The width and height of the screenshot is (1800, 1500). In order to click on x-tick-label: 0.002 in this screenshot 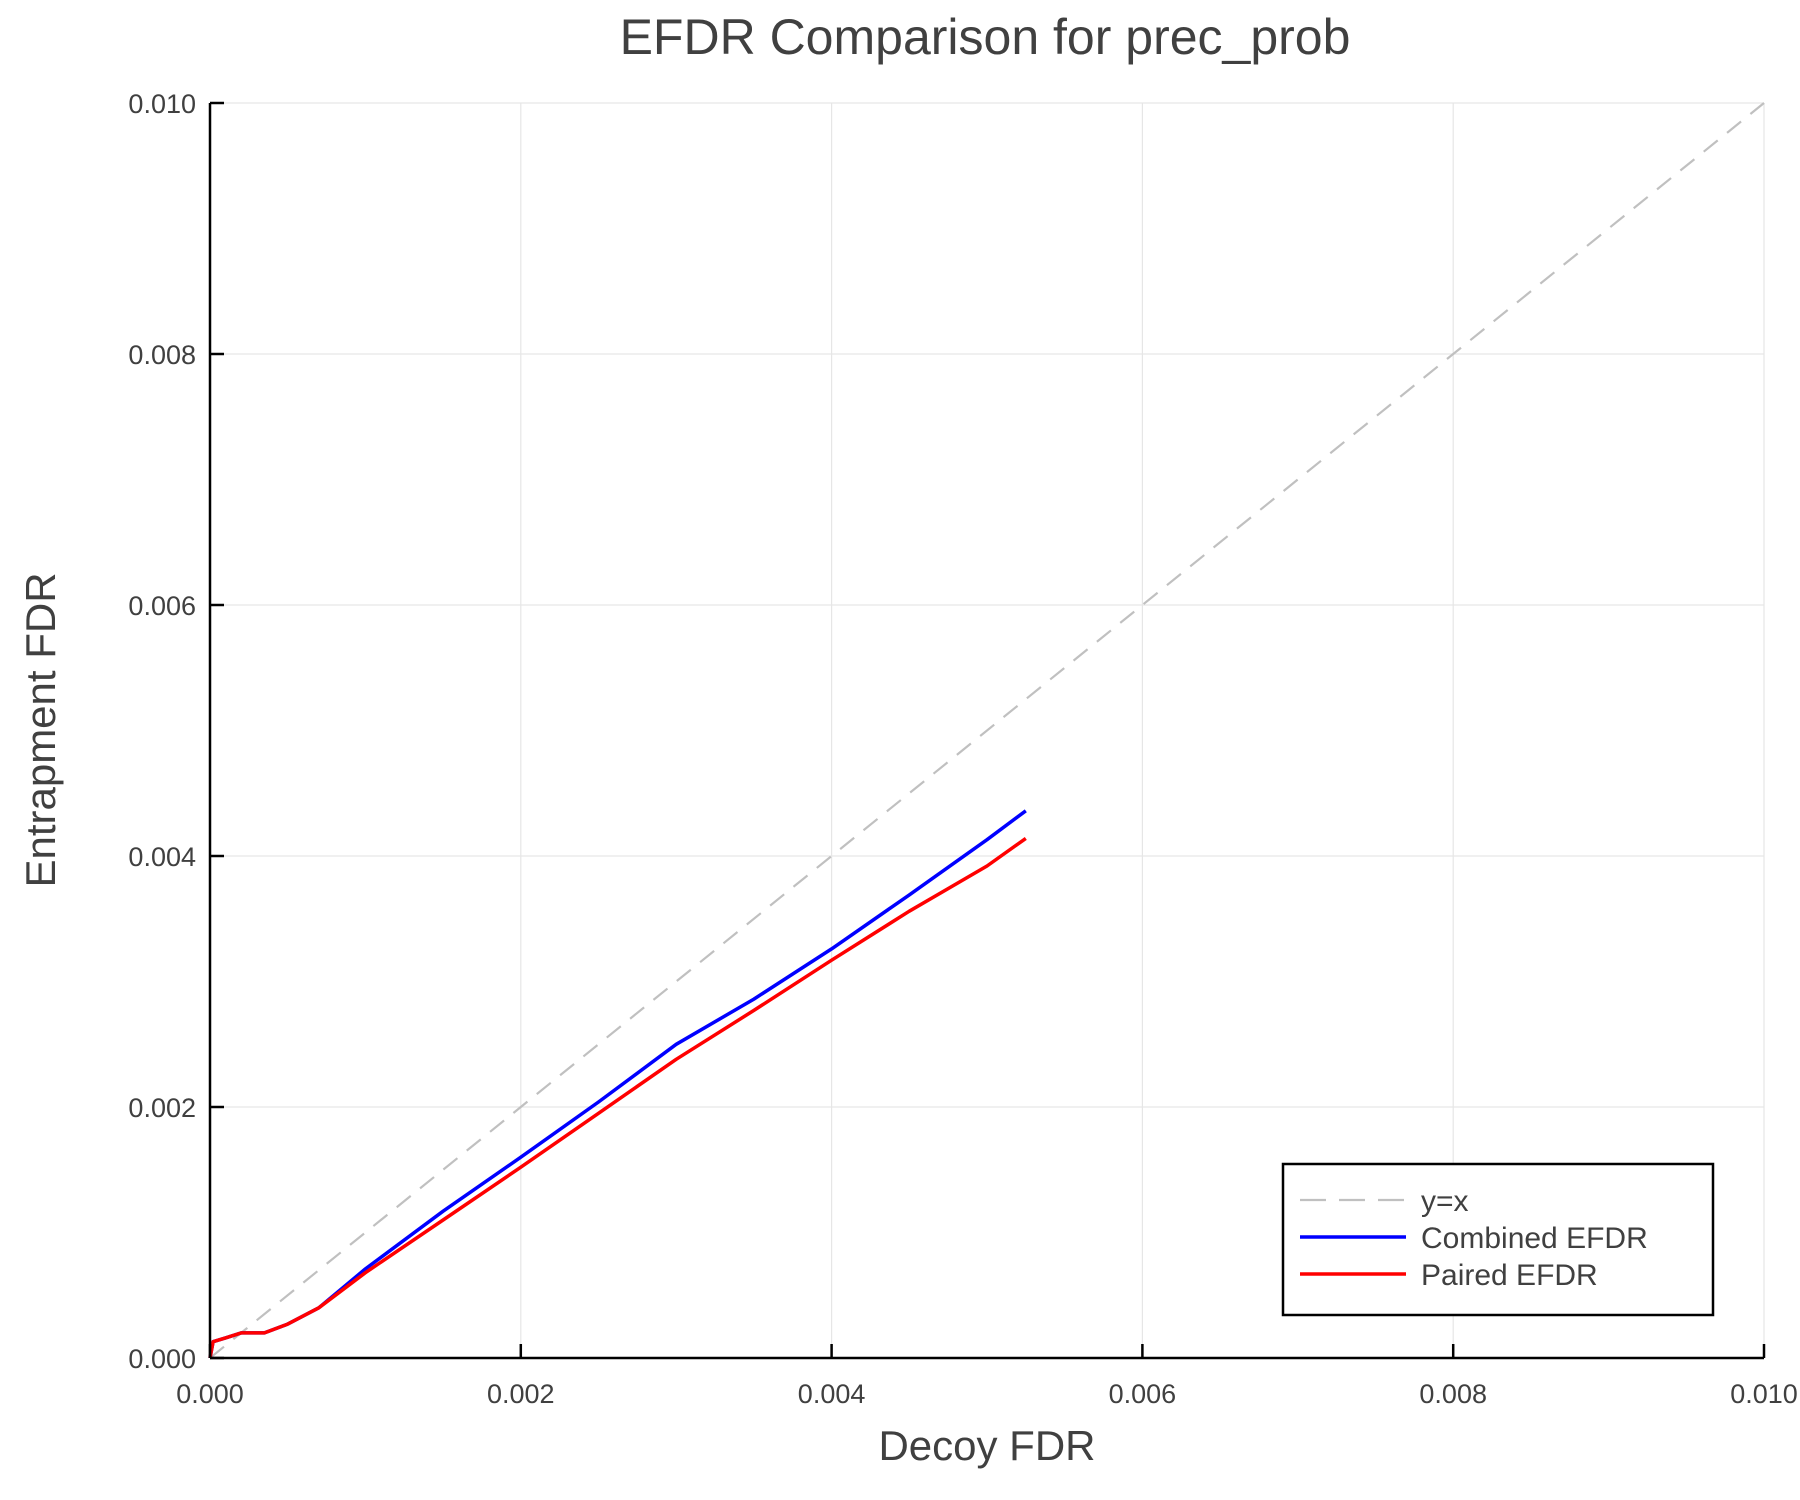, I will do `click(521, 1394)`.